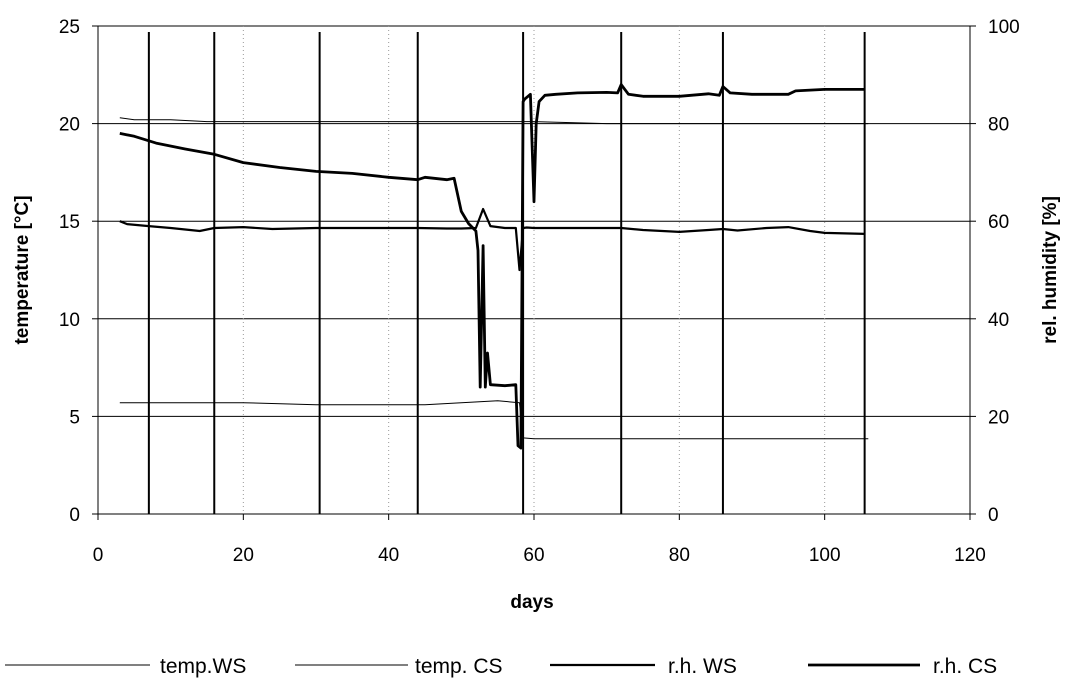 The image size is (1072, 684). What do you see at coordinates (98, 555) in the screenshot?
I see `x-tick-label: 0` at bounding box center [98, 555].